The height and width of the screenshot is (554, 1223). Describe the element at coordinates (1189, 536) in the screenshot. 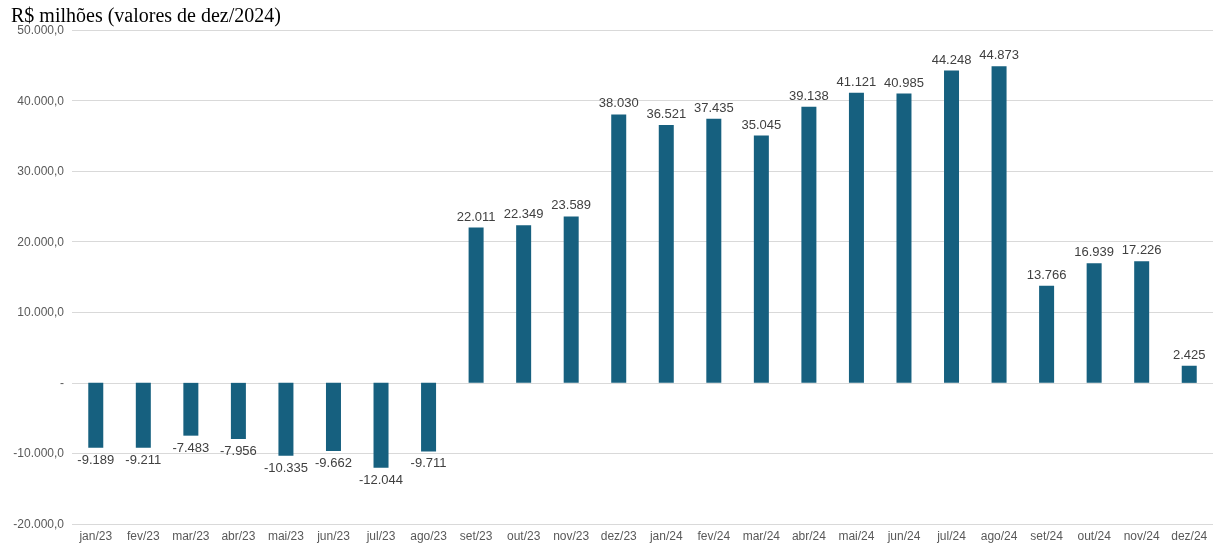

I see `x-tick-label: dez/24` at that location.